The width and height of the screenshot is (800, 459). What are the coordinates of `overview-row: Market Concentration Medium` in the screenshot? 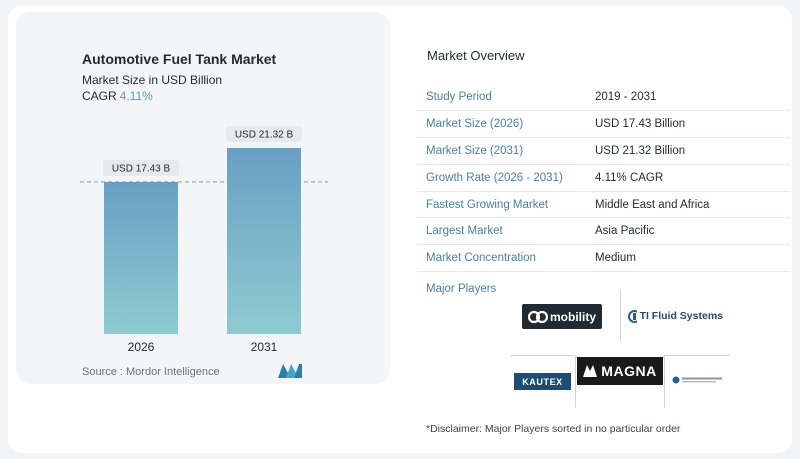 It's located at (603, 258).